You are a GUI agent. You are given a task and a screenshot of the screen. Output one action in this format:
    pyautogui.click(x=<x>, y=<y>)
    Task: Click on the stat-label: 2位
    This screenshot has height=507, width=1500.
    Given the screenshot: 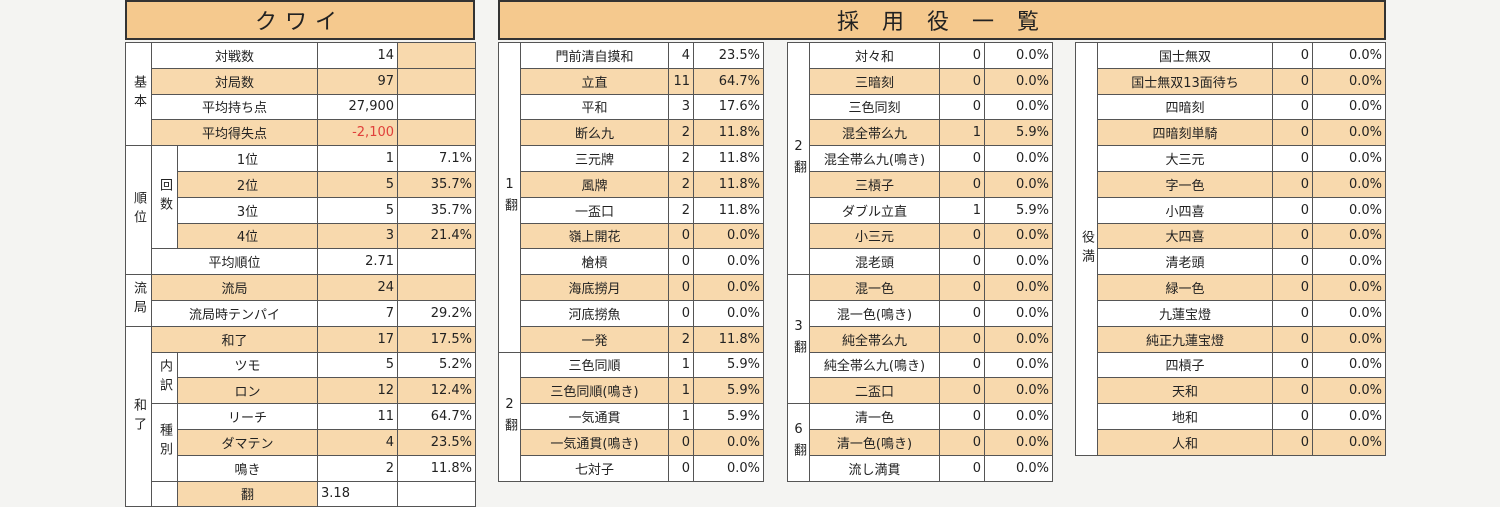 What is the action you would take?
    pyautogui.click(x=247, y=184)
    